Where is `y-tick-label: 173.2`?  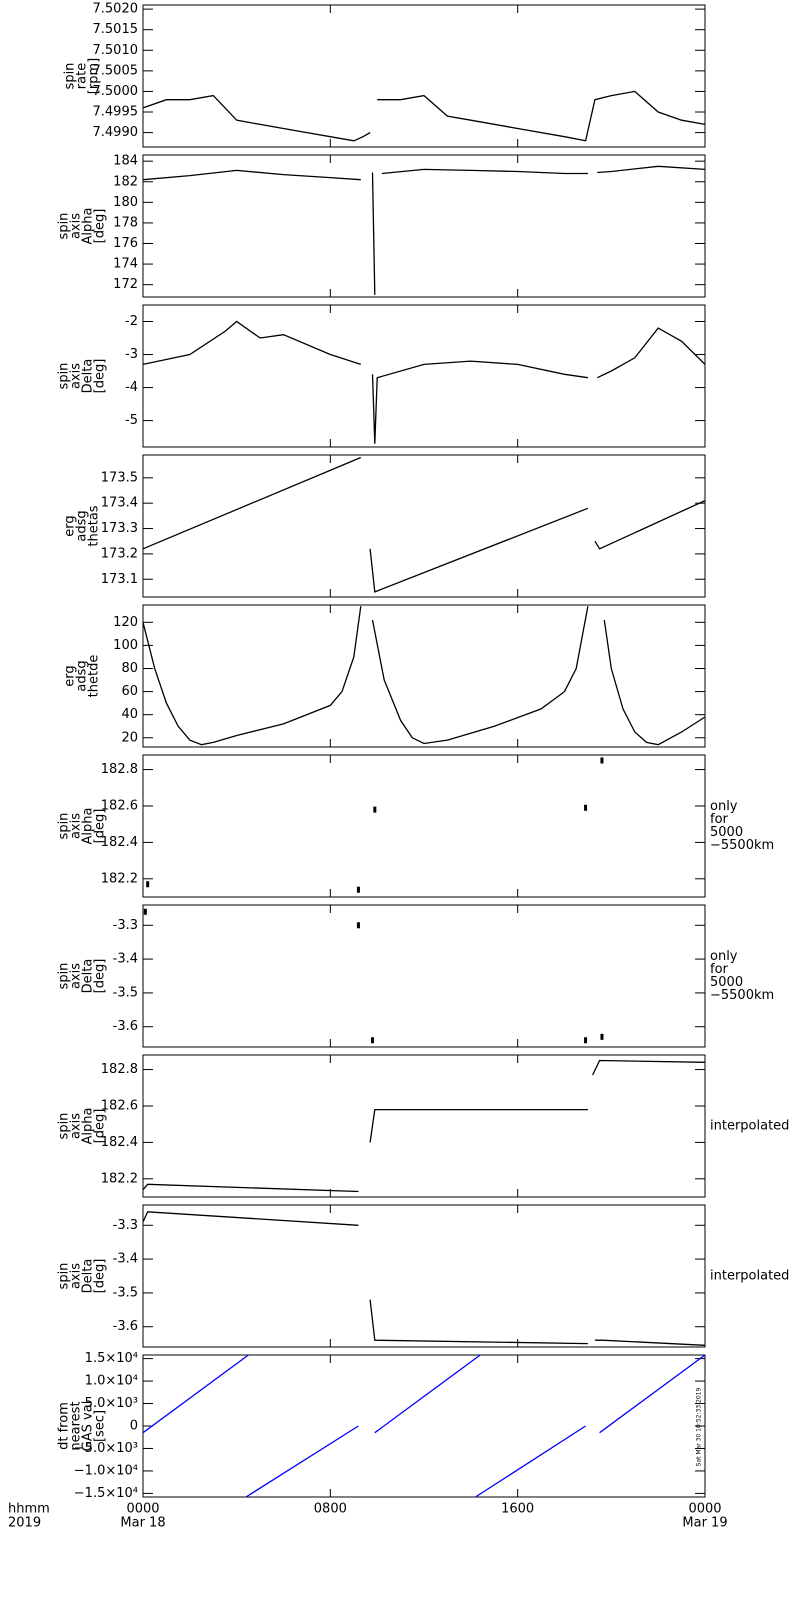
y-tick-label: 173.2 is located at coordinates (119, 553).